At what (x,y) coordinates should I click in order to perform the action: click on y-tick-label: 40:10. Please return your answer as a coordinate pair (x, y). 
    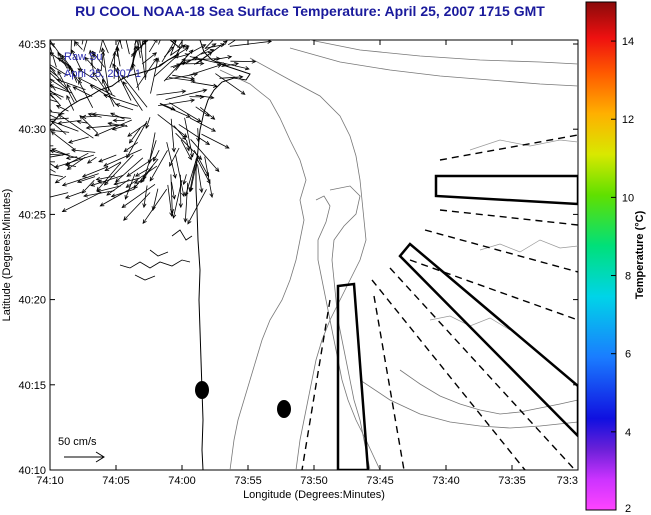
    Looking at the image, I should click on (32, 471).